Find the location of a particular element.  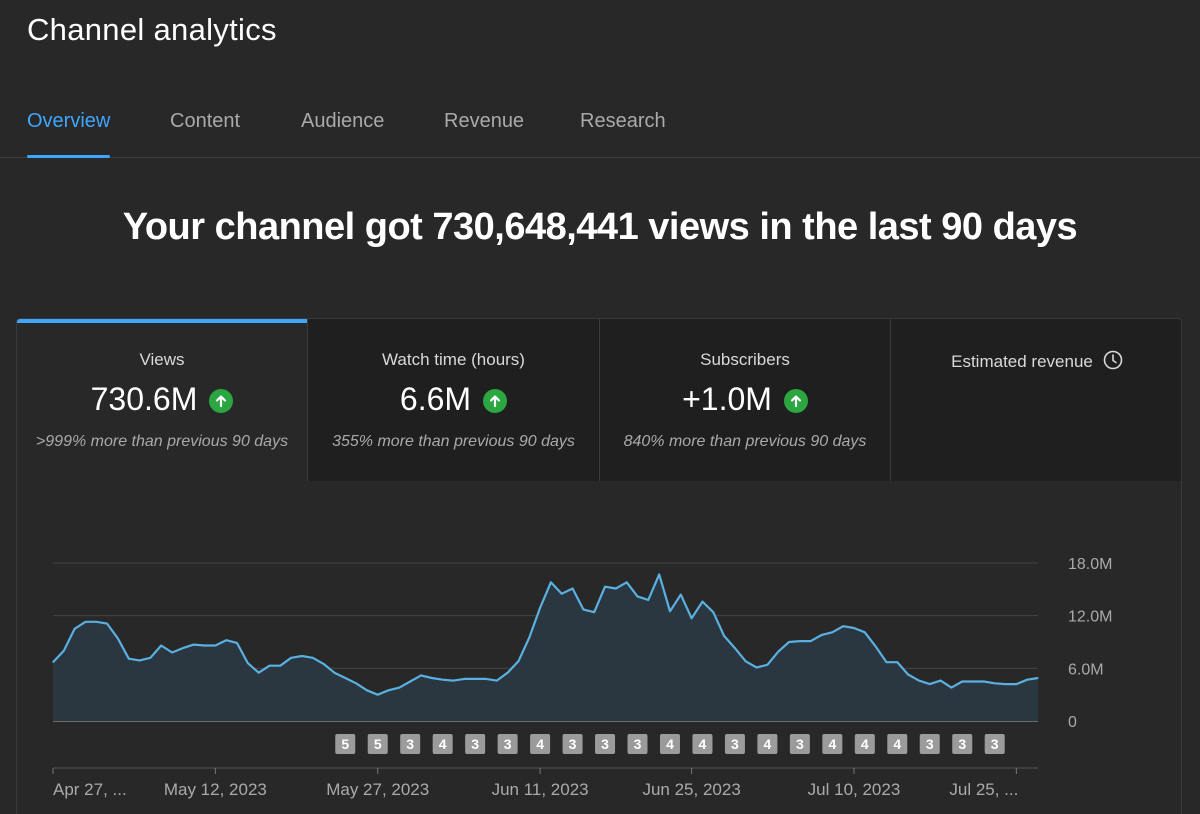

tab-revenue: Revenue is located at coordinates (484, 121).